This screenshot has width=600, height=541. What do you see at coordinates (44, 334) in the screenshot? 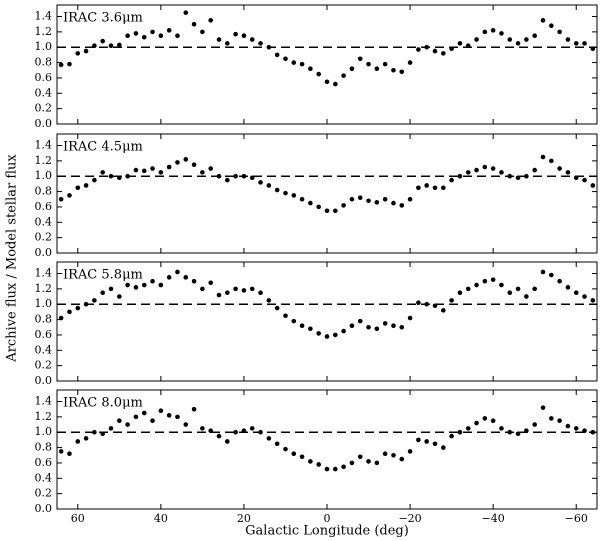
I see `y-tick-label: 0.6` at bounding box center [44, 334].